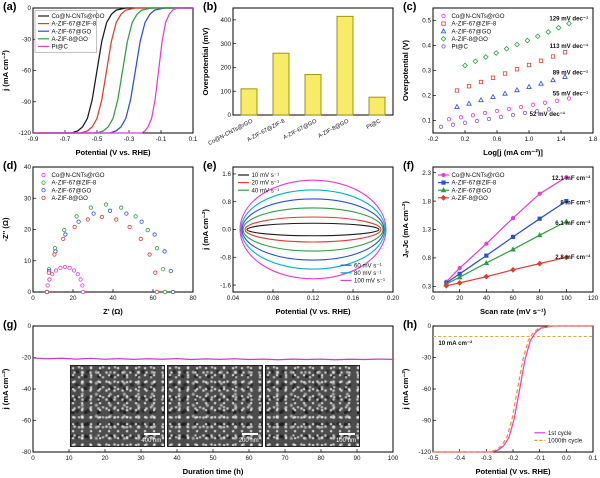 The width and height of the screenshot is (600, 478). I want to click on y-tick-label: 1.6, so click(226, 174).